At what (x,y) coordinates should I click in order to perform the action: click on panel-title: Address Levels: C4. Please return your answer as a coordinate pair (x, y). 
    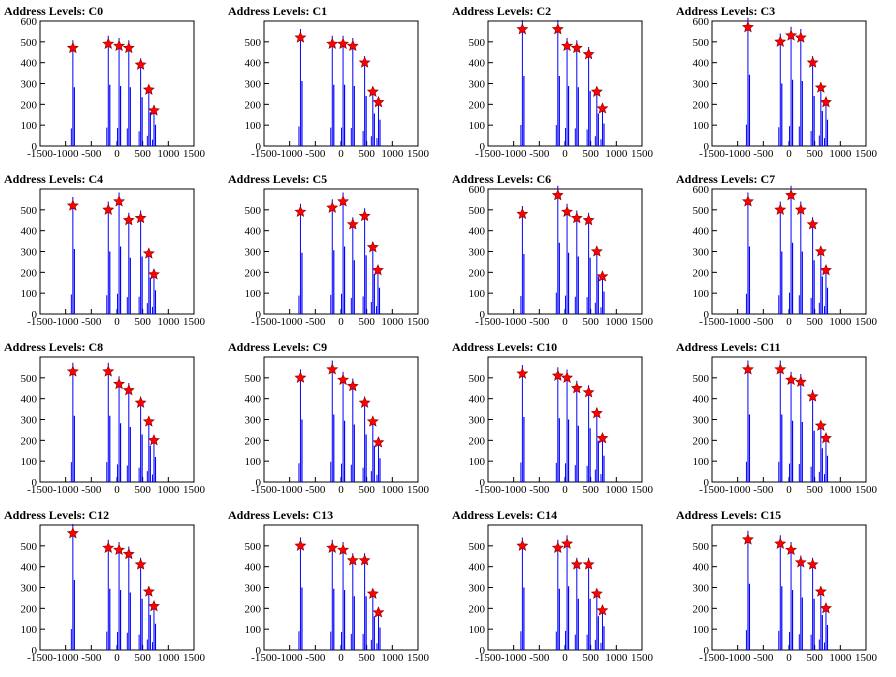
    Looking at the image, I should click on (54, 179).